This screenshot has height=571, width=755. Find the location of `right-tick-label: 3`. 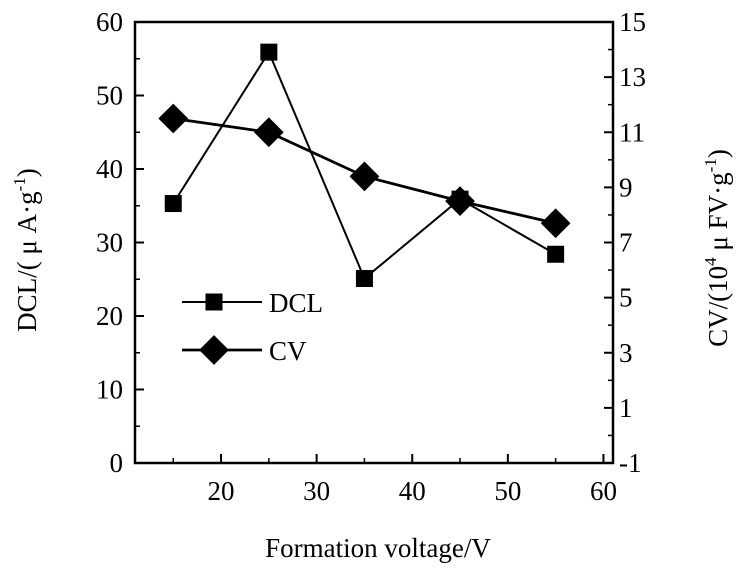

right-tick-label: 3 is located at coordinates (626, 353).